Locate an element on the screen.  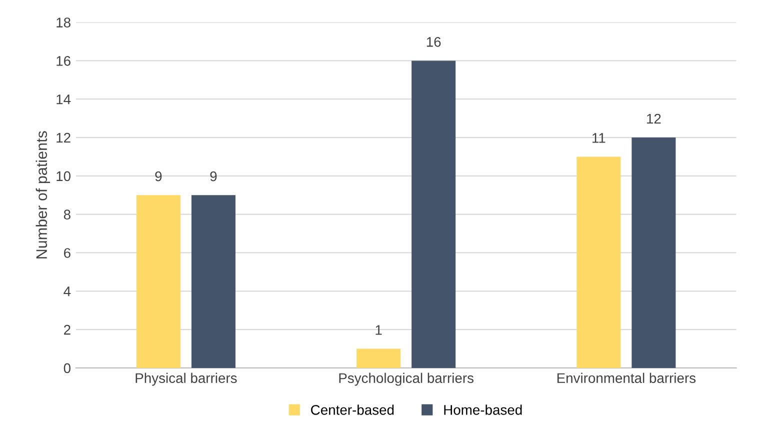
y-tick-label: 4 is located at coordinates (67, 291).